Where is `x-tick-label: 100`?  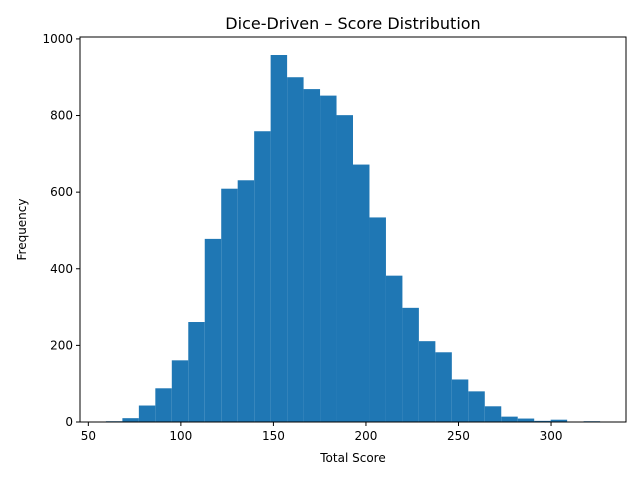 x-tick-label: 100 is located at coordinates (180, 436).